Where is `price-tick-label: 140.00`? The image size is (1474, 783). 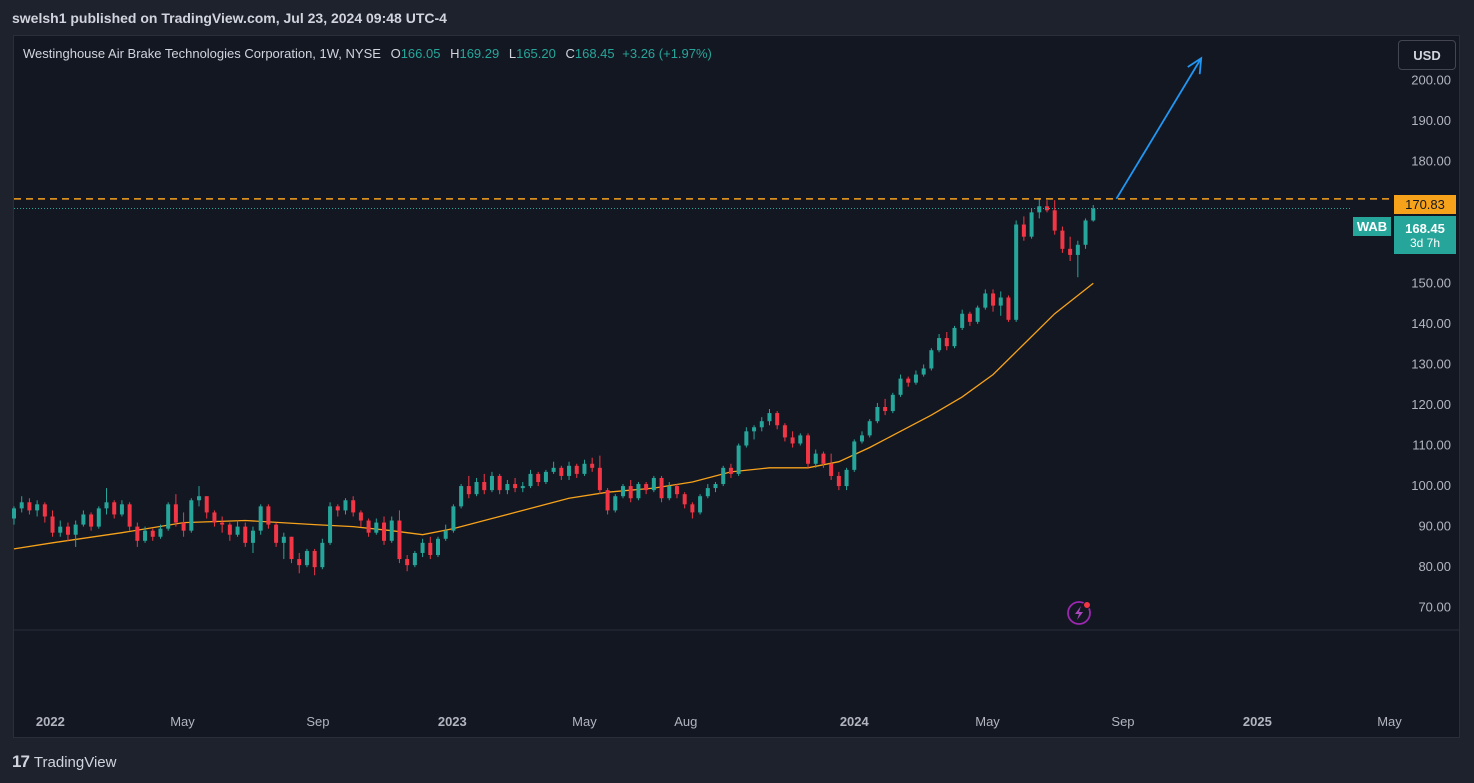 price-tick-label: 140.00 is located at coordinates (1431, 323).